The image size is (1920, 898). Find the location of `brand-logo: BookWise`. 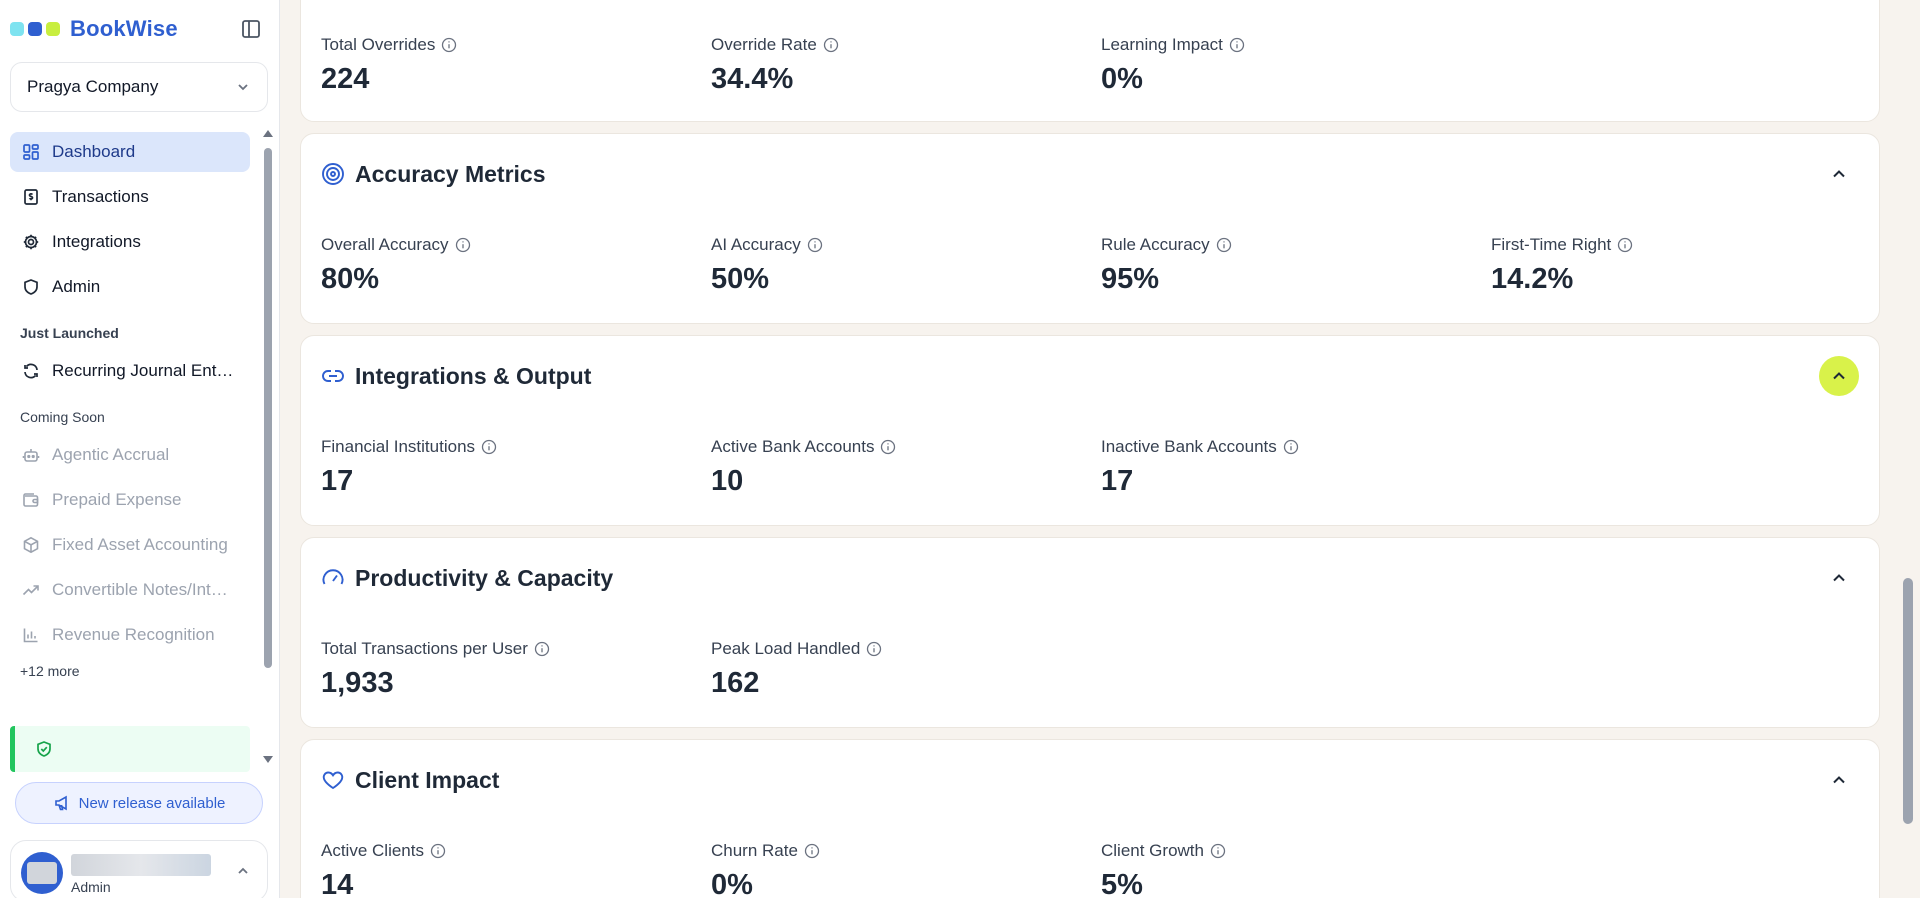

brand-logo: BookWise is located at coordinates (94, 29).